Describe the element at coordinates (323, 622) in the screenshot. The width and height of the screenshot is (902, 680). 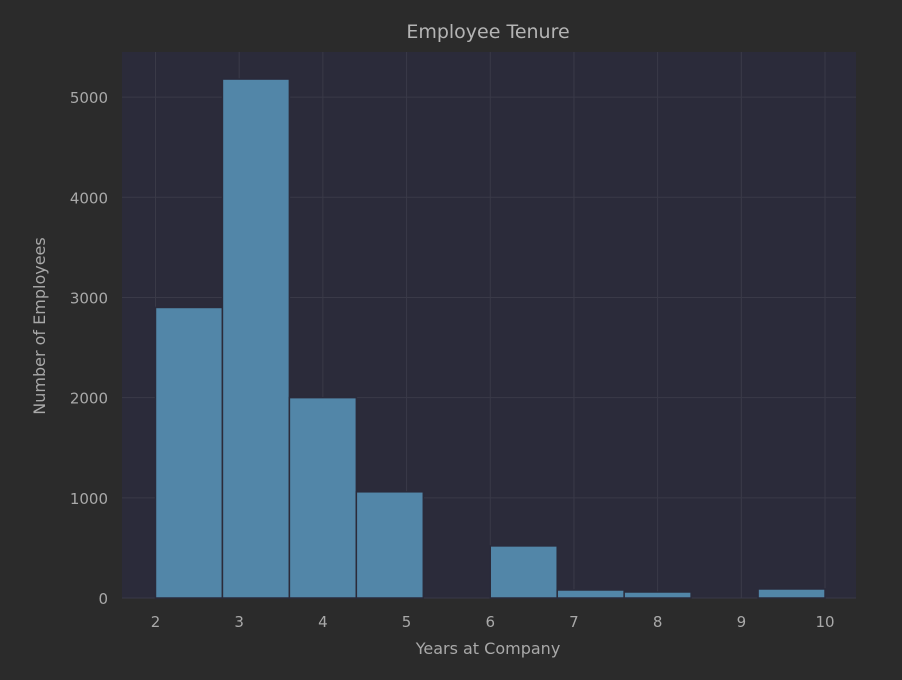
I see `x-tick-label: 4` at that location.